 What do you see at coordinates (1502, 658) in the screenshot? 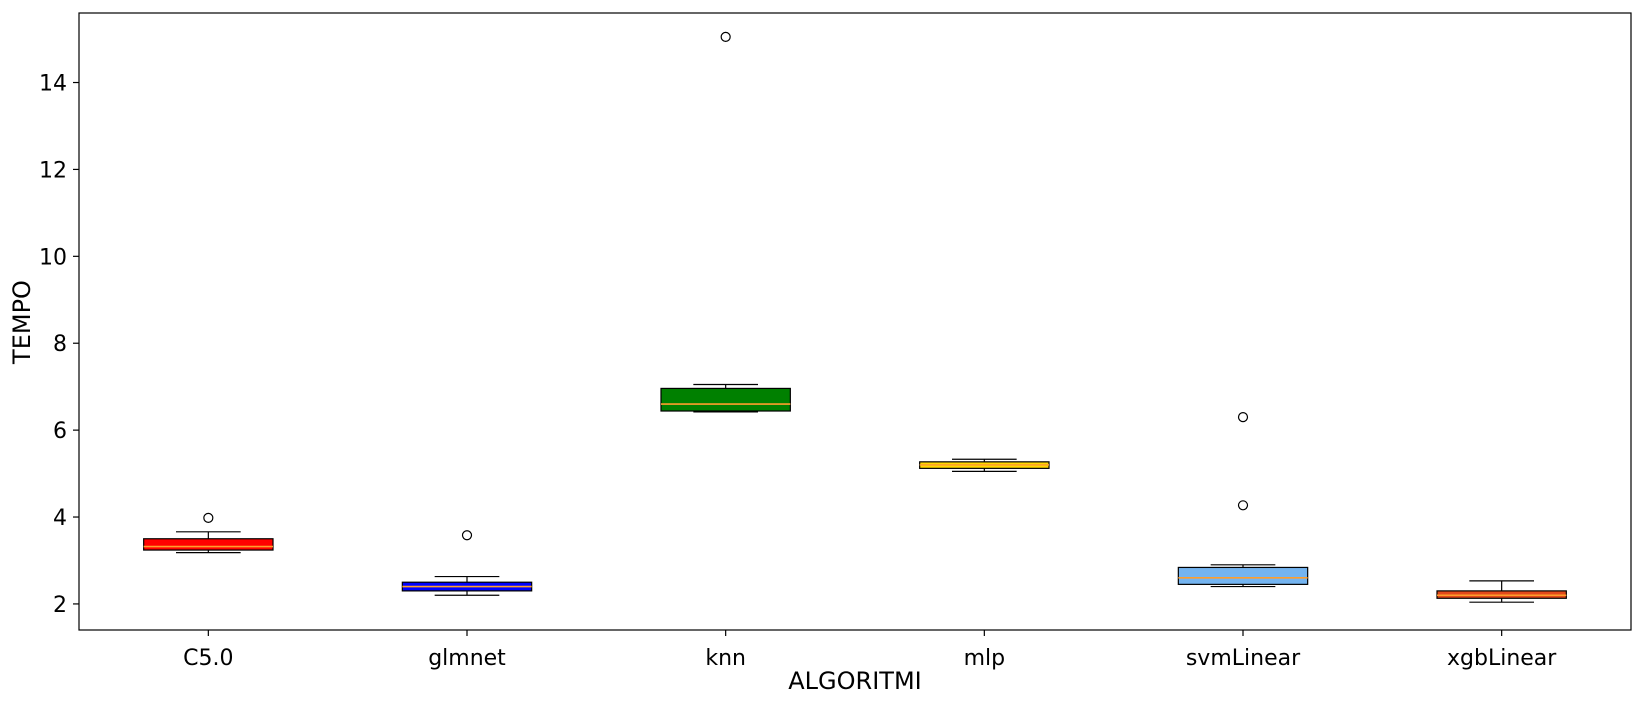
I see `x-tick-label: xgbLinear` at bounding box center [1502, 658].